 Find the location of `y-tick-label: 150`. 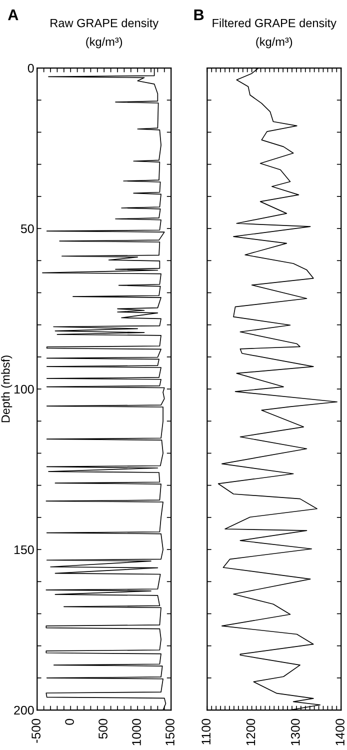

y-tick-label: 150 is located at coordinates (24, 549).